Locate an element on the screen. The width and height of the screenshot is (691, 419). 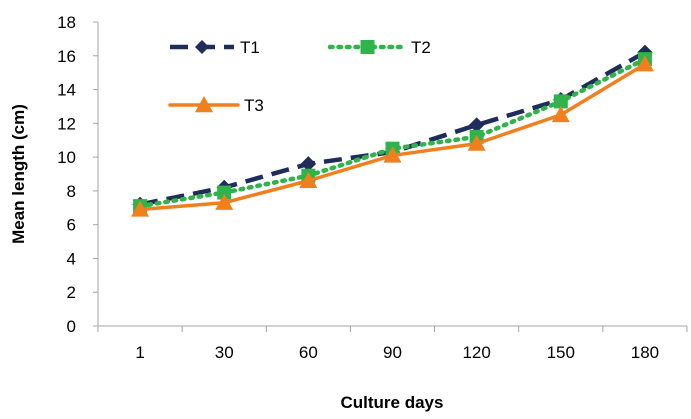
y-tick-label: 0 is located at coordinates (71, 326).